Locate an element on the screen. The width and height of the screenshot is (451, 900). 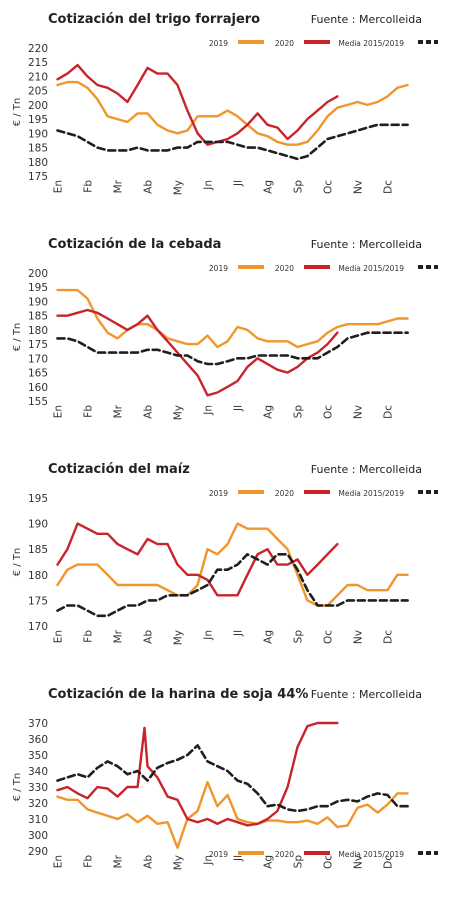
y-tick-label: 370 is located at coordinates (38, 724).